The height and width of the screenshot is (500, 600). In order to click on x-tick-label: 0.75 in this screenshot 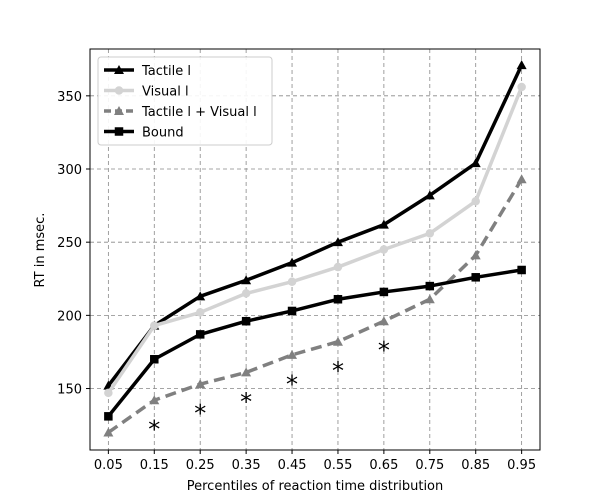, I will do `click(429, 465)`.